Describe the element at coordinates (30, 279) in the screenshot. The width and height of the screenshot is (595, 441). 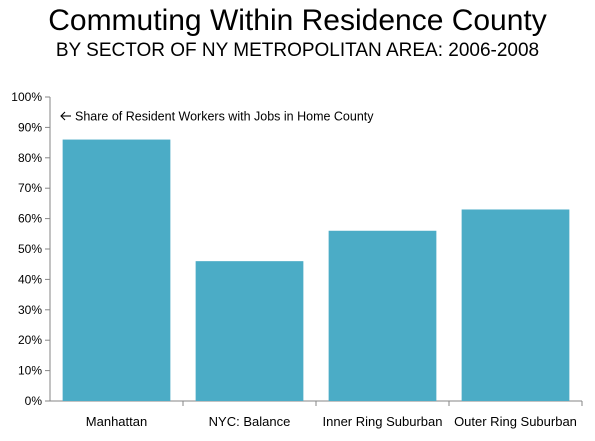
I see `y-tick-label: 40%` at that location.